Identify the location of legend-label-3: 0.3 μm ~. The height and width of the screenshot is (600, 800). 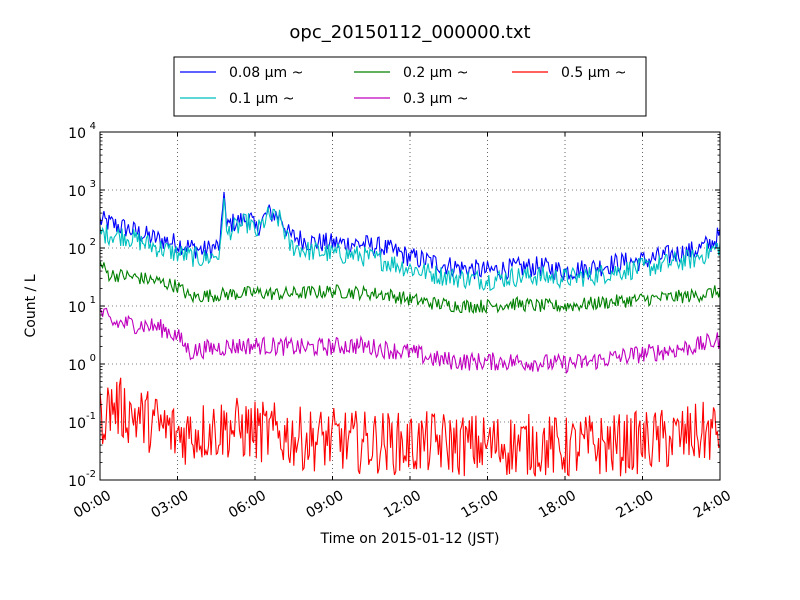
(435, 99).